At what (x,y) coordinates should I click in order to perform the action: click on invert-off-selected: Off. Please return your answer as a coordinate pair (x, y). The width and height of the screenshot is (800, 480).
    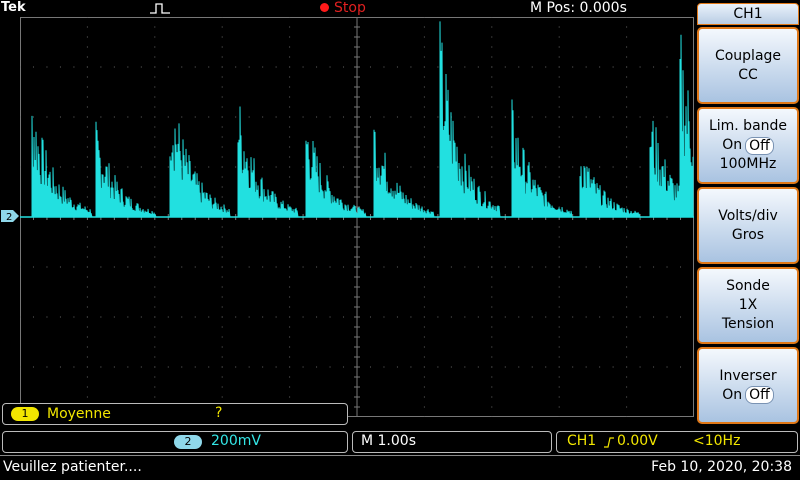
    Looking at the image, I should click on (759, 395).